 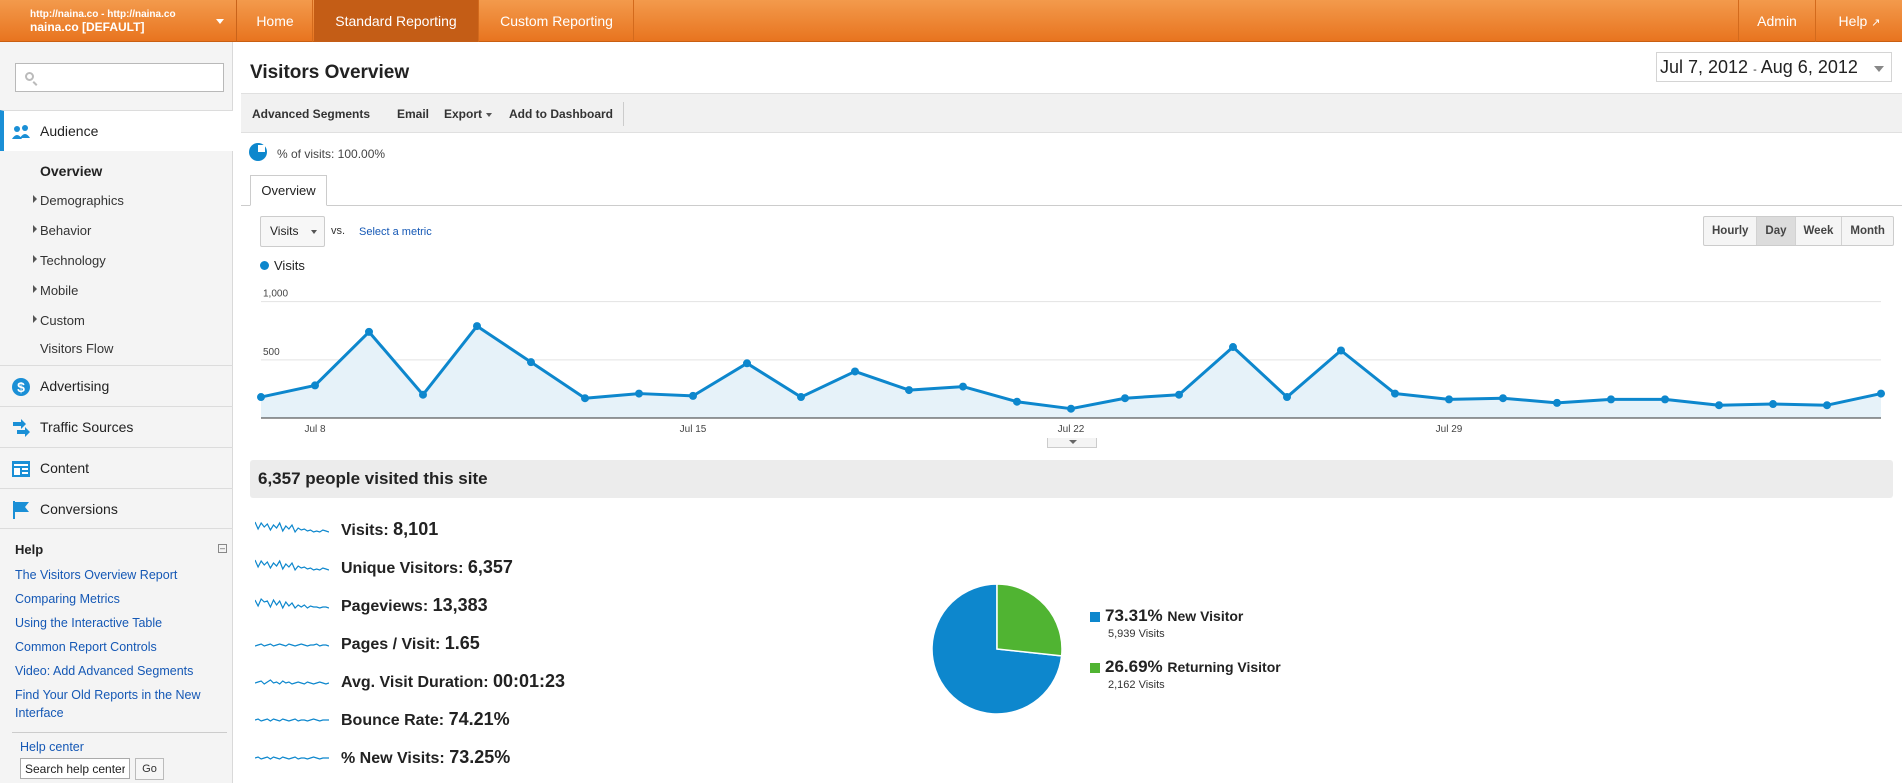 I want to click on sidebar-search-input, so click(x=119, y=77).